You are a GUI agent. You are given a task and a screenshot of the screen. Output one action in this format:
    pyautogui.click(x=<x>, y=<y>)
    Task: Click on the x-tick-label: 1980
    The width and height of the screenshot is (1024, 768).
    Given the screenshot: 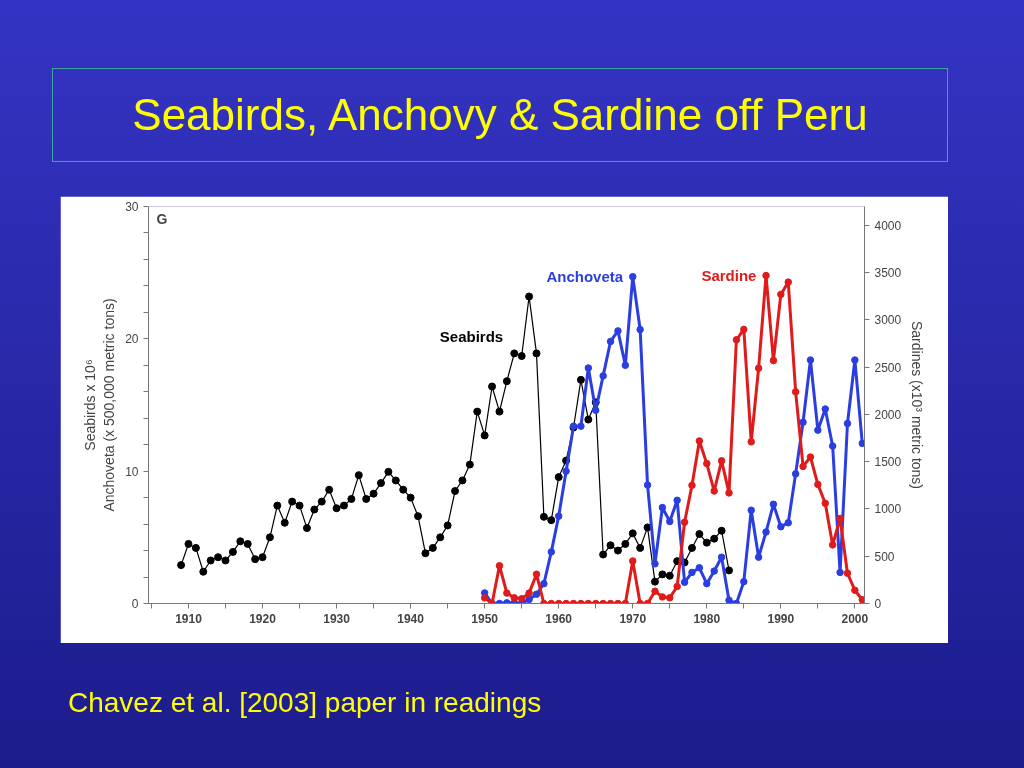 What is the action you would take?
    pyautogui.click(x=707, y=618)
    